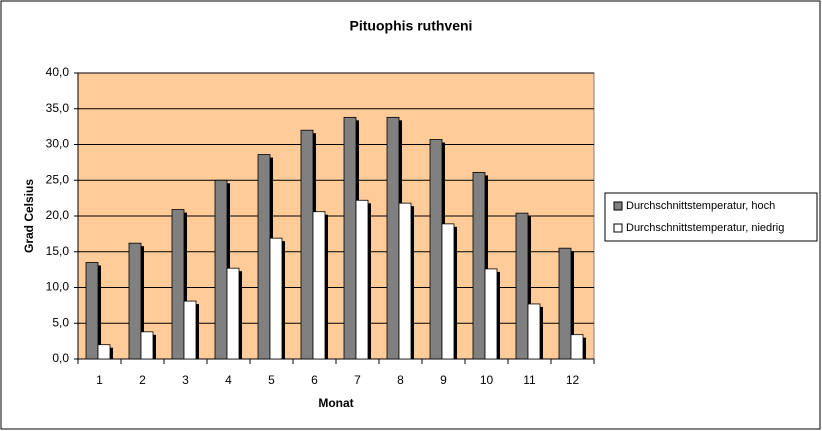  Describe the element at coordinates (271, 380) in the screenshot. I see `x-tick-label: 5` at that location.